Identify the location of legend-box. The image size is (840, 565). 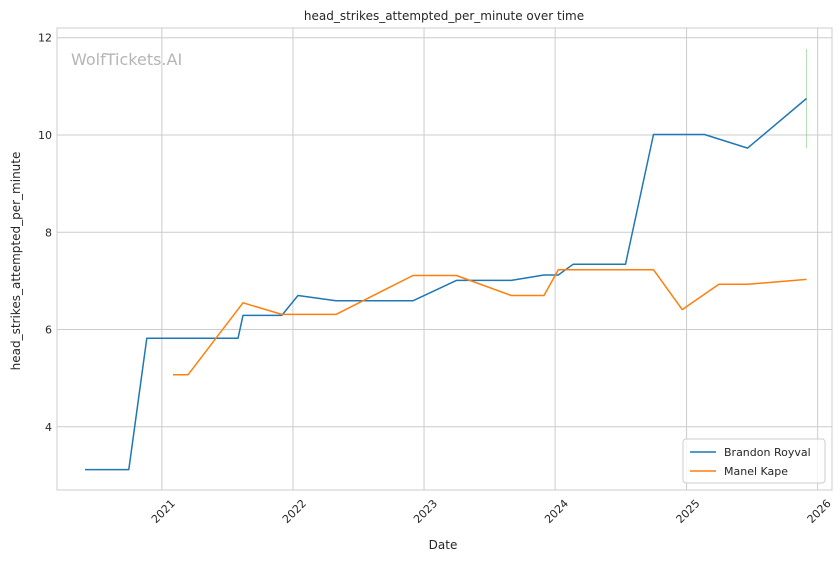
(754, 461).